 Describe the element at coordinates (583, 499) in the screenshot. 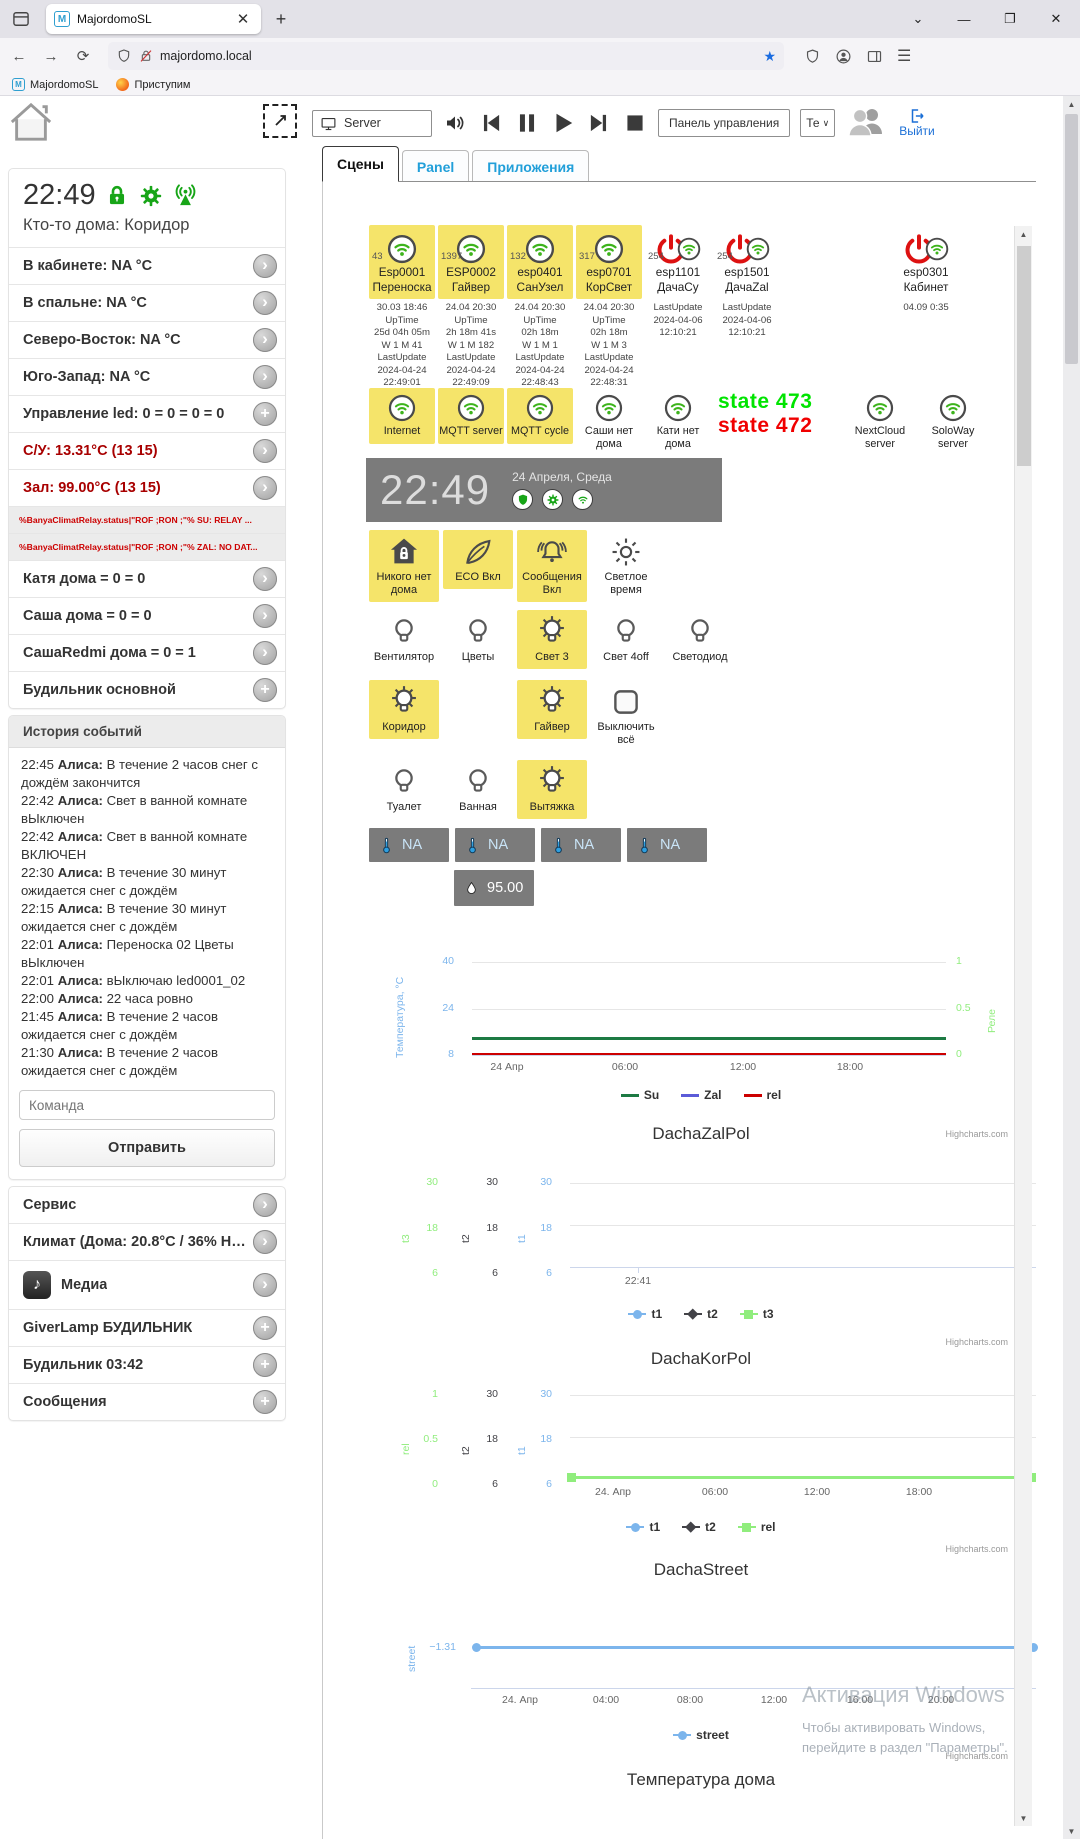

I see `wifi-icon` at that location.